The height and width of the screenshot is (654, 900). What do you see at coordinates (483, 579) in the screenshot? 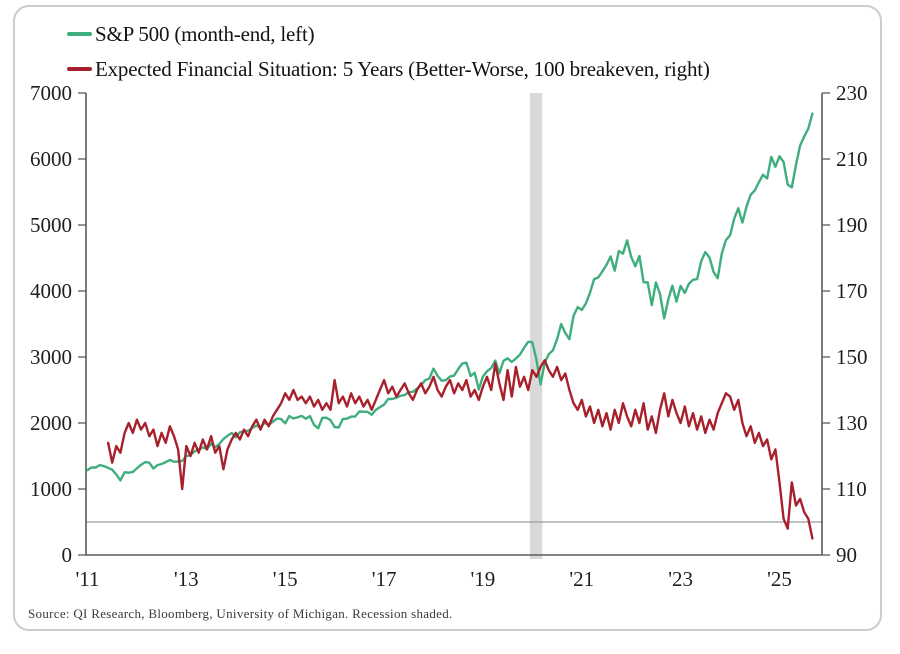
I see `svg-text: '19` at bounding box center [483, 579].